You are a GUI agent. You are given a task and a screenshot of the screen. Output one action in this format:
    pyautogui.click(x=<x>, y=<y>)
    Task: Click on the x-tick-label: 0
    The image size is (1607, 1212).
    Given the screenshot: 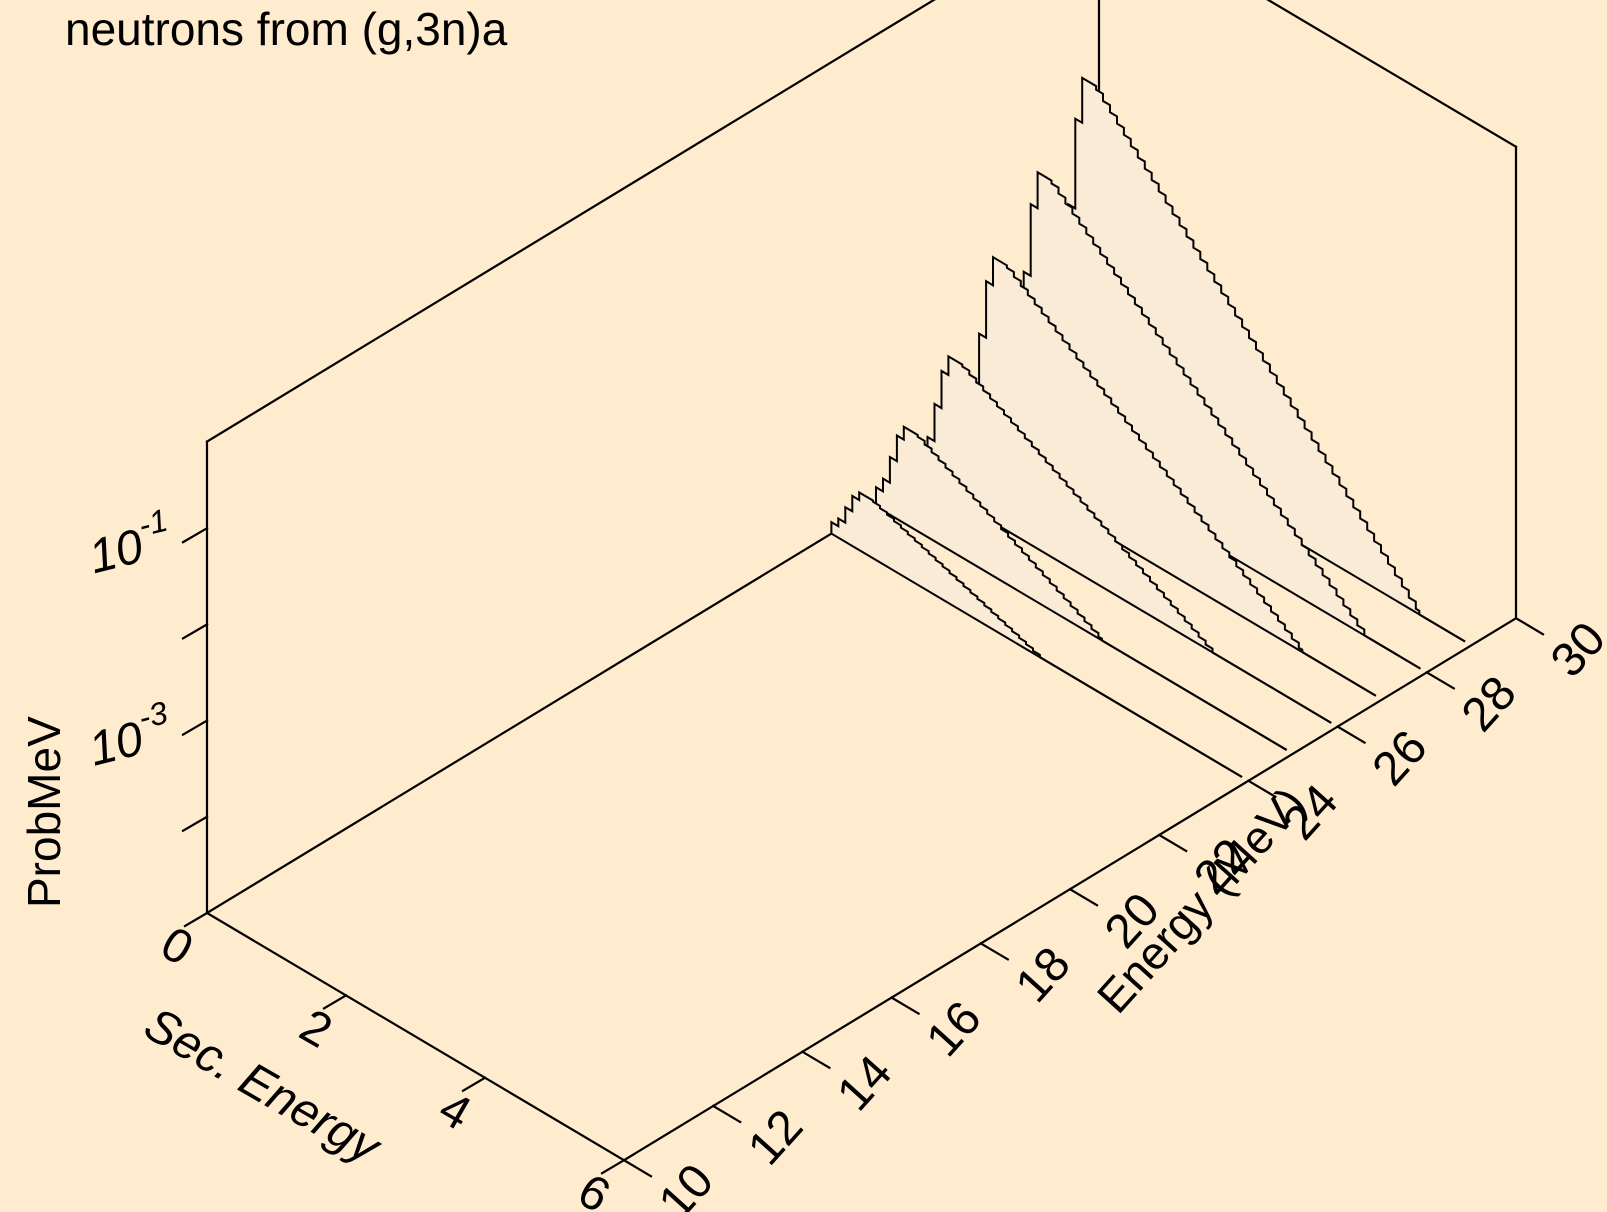 What is the action you would take?
    pyautogui.click(x=177, y=946)
    